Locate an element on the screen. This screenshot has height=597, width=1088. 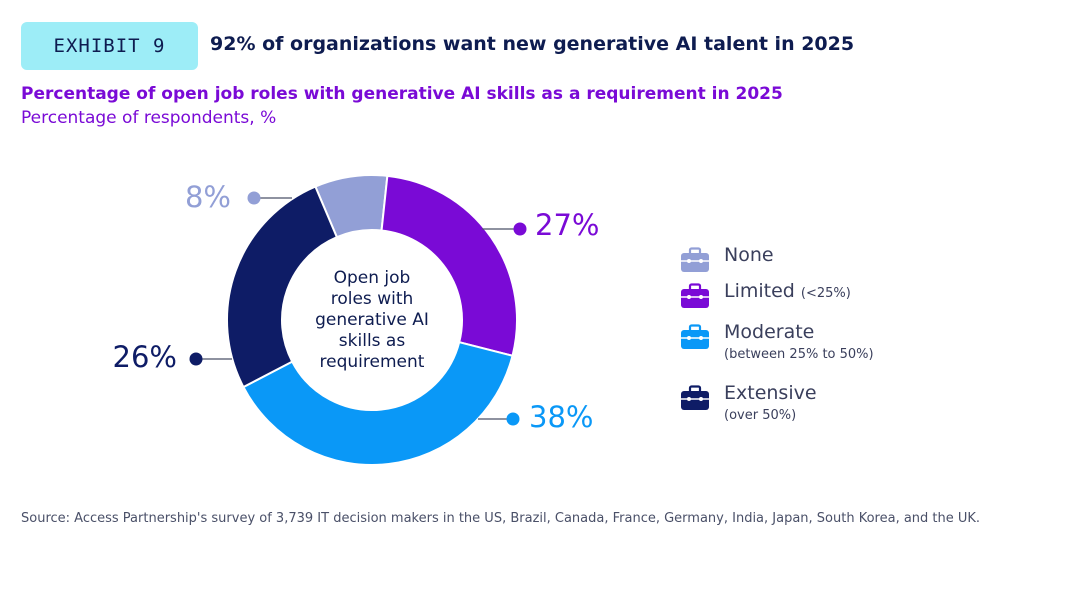
donut-slice-moderate is located at coordinates (378, 403).